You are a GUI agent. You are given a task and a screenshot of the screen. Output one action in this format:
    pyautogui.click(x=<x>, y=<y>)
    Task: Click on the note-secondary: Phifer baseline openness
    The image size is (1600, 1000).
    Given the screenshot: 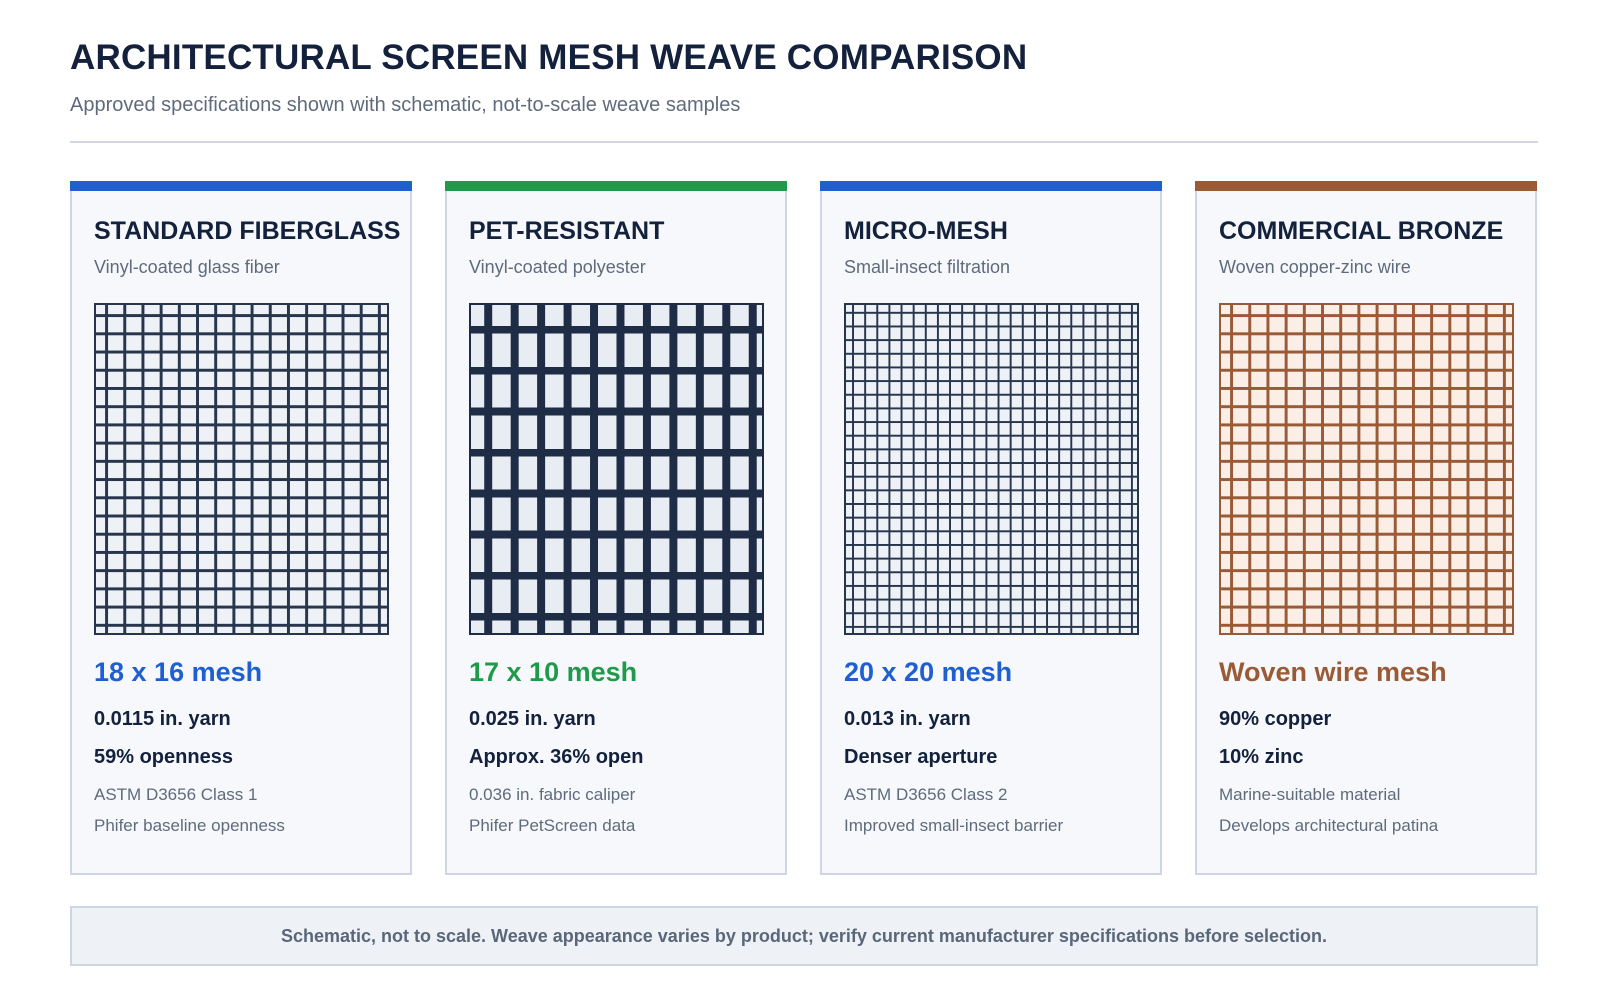 What is the action you would take?
    pyautogui.click(x=189, y=825)
    